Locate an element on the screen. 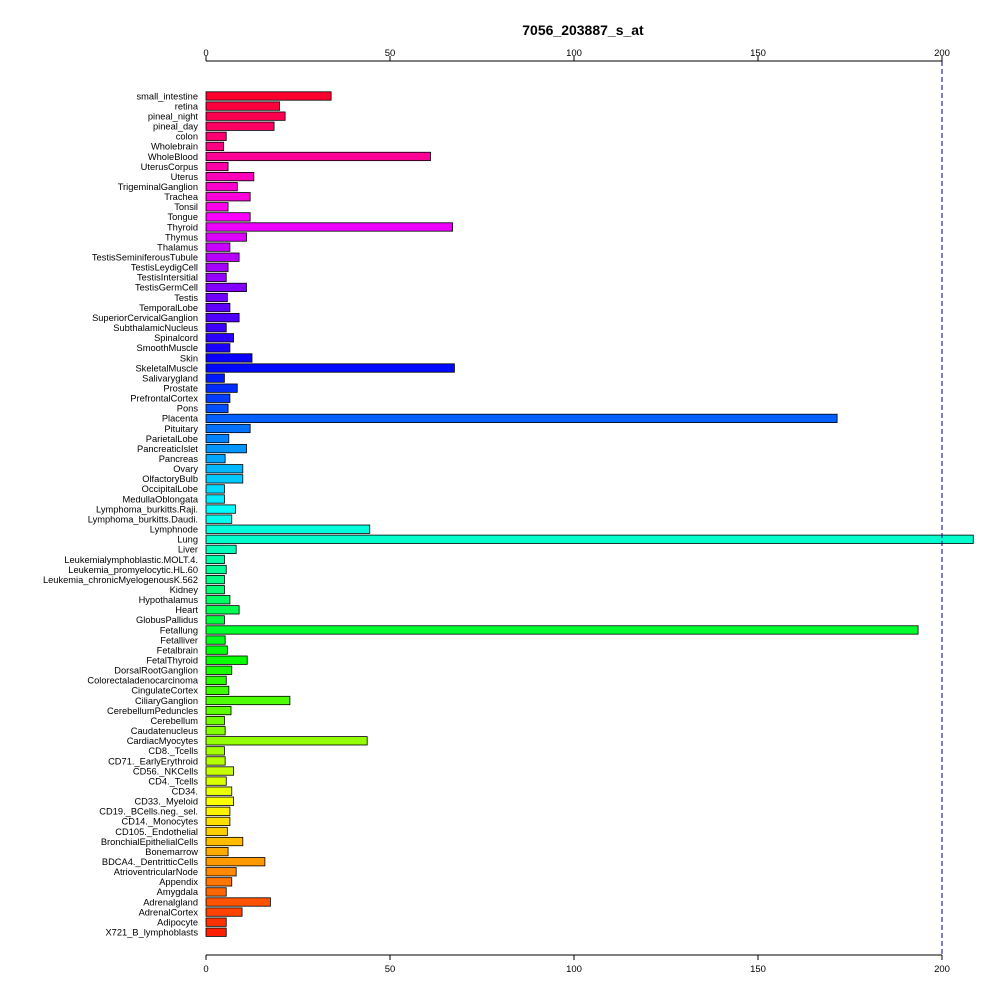  category-label: Prostate is located at coordinates (180, 388).